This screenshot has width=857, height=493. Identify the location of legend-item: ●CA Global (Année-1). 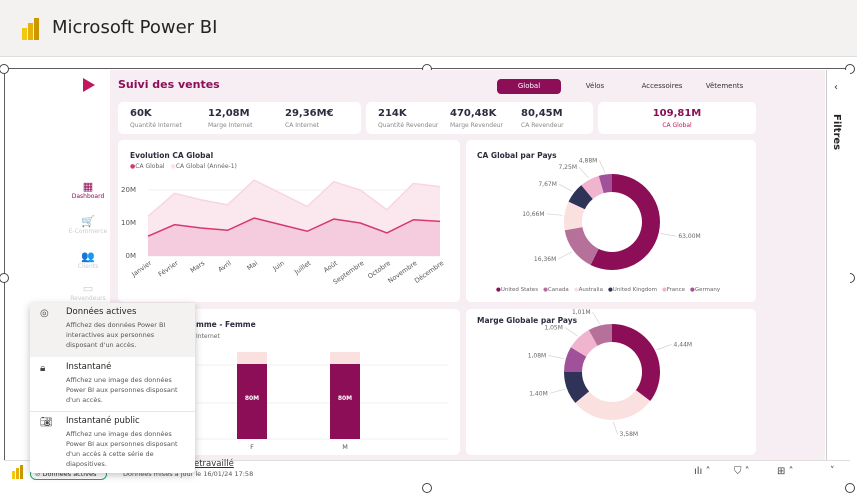
(203, 166).